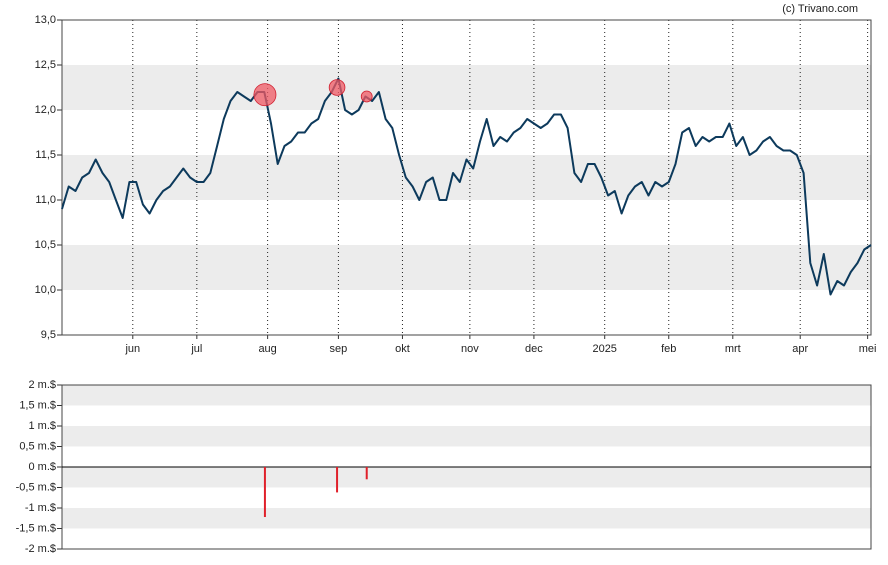  Describe the element at coordinates (800, 349) in the screenshot. I see `x-tick-label: apr` at that location.